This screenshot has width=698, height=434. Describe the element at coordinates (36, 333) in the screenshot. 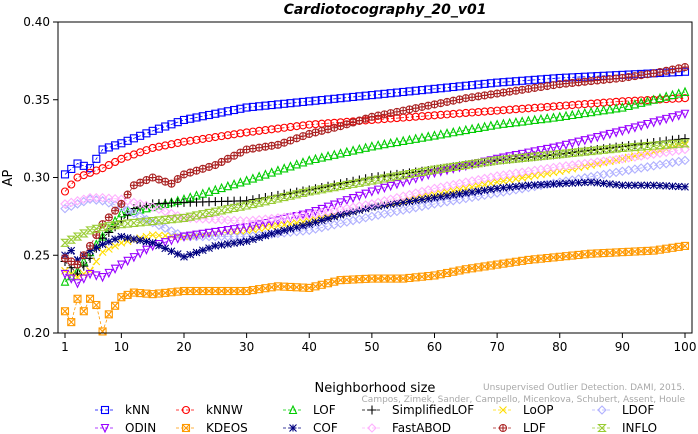

I see `y-tick-label: 0.20` at that location.